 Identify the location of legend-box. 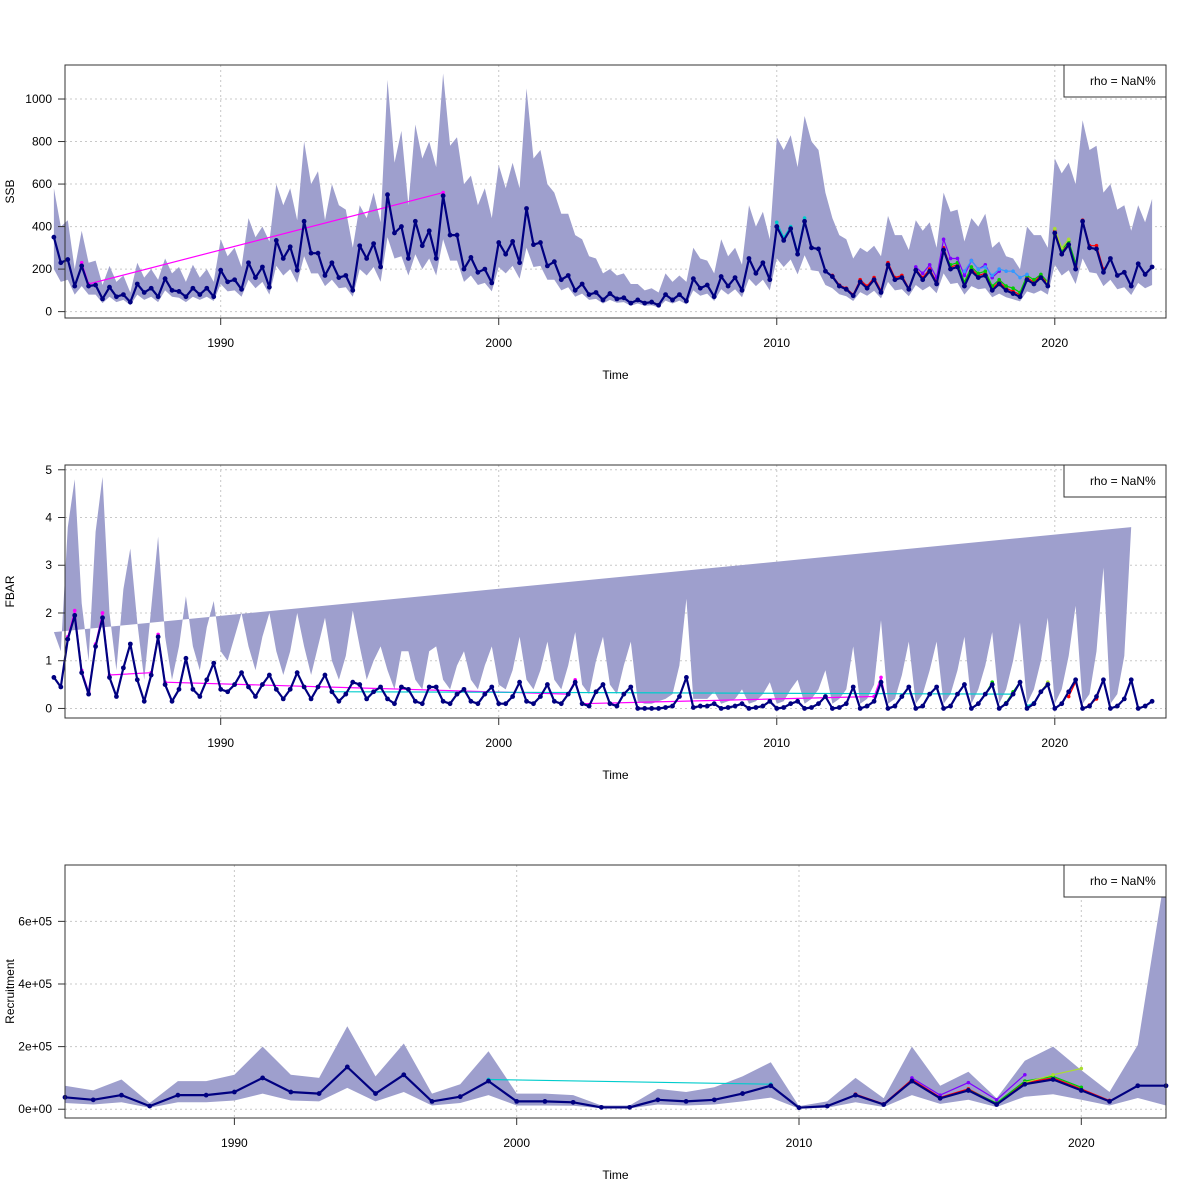
(1115, 481).